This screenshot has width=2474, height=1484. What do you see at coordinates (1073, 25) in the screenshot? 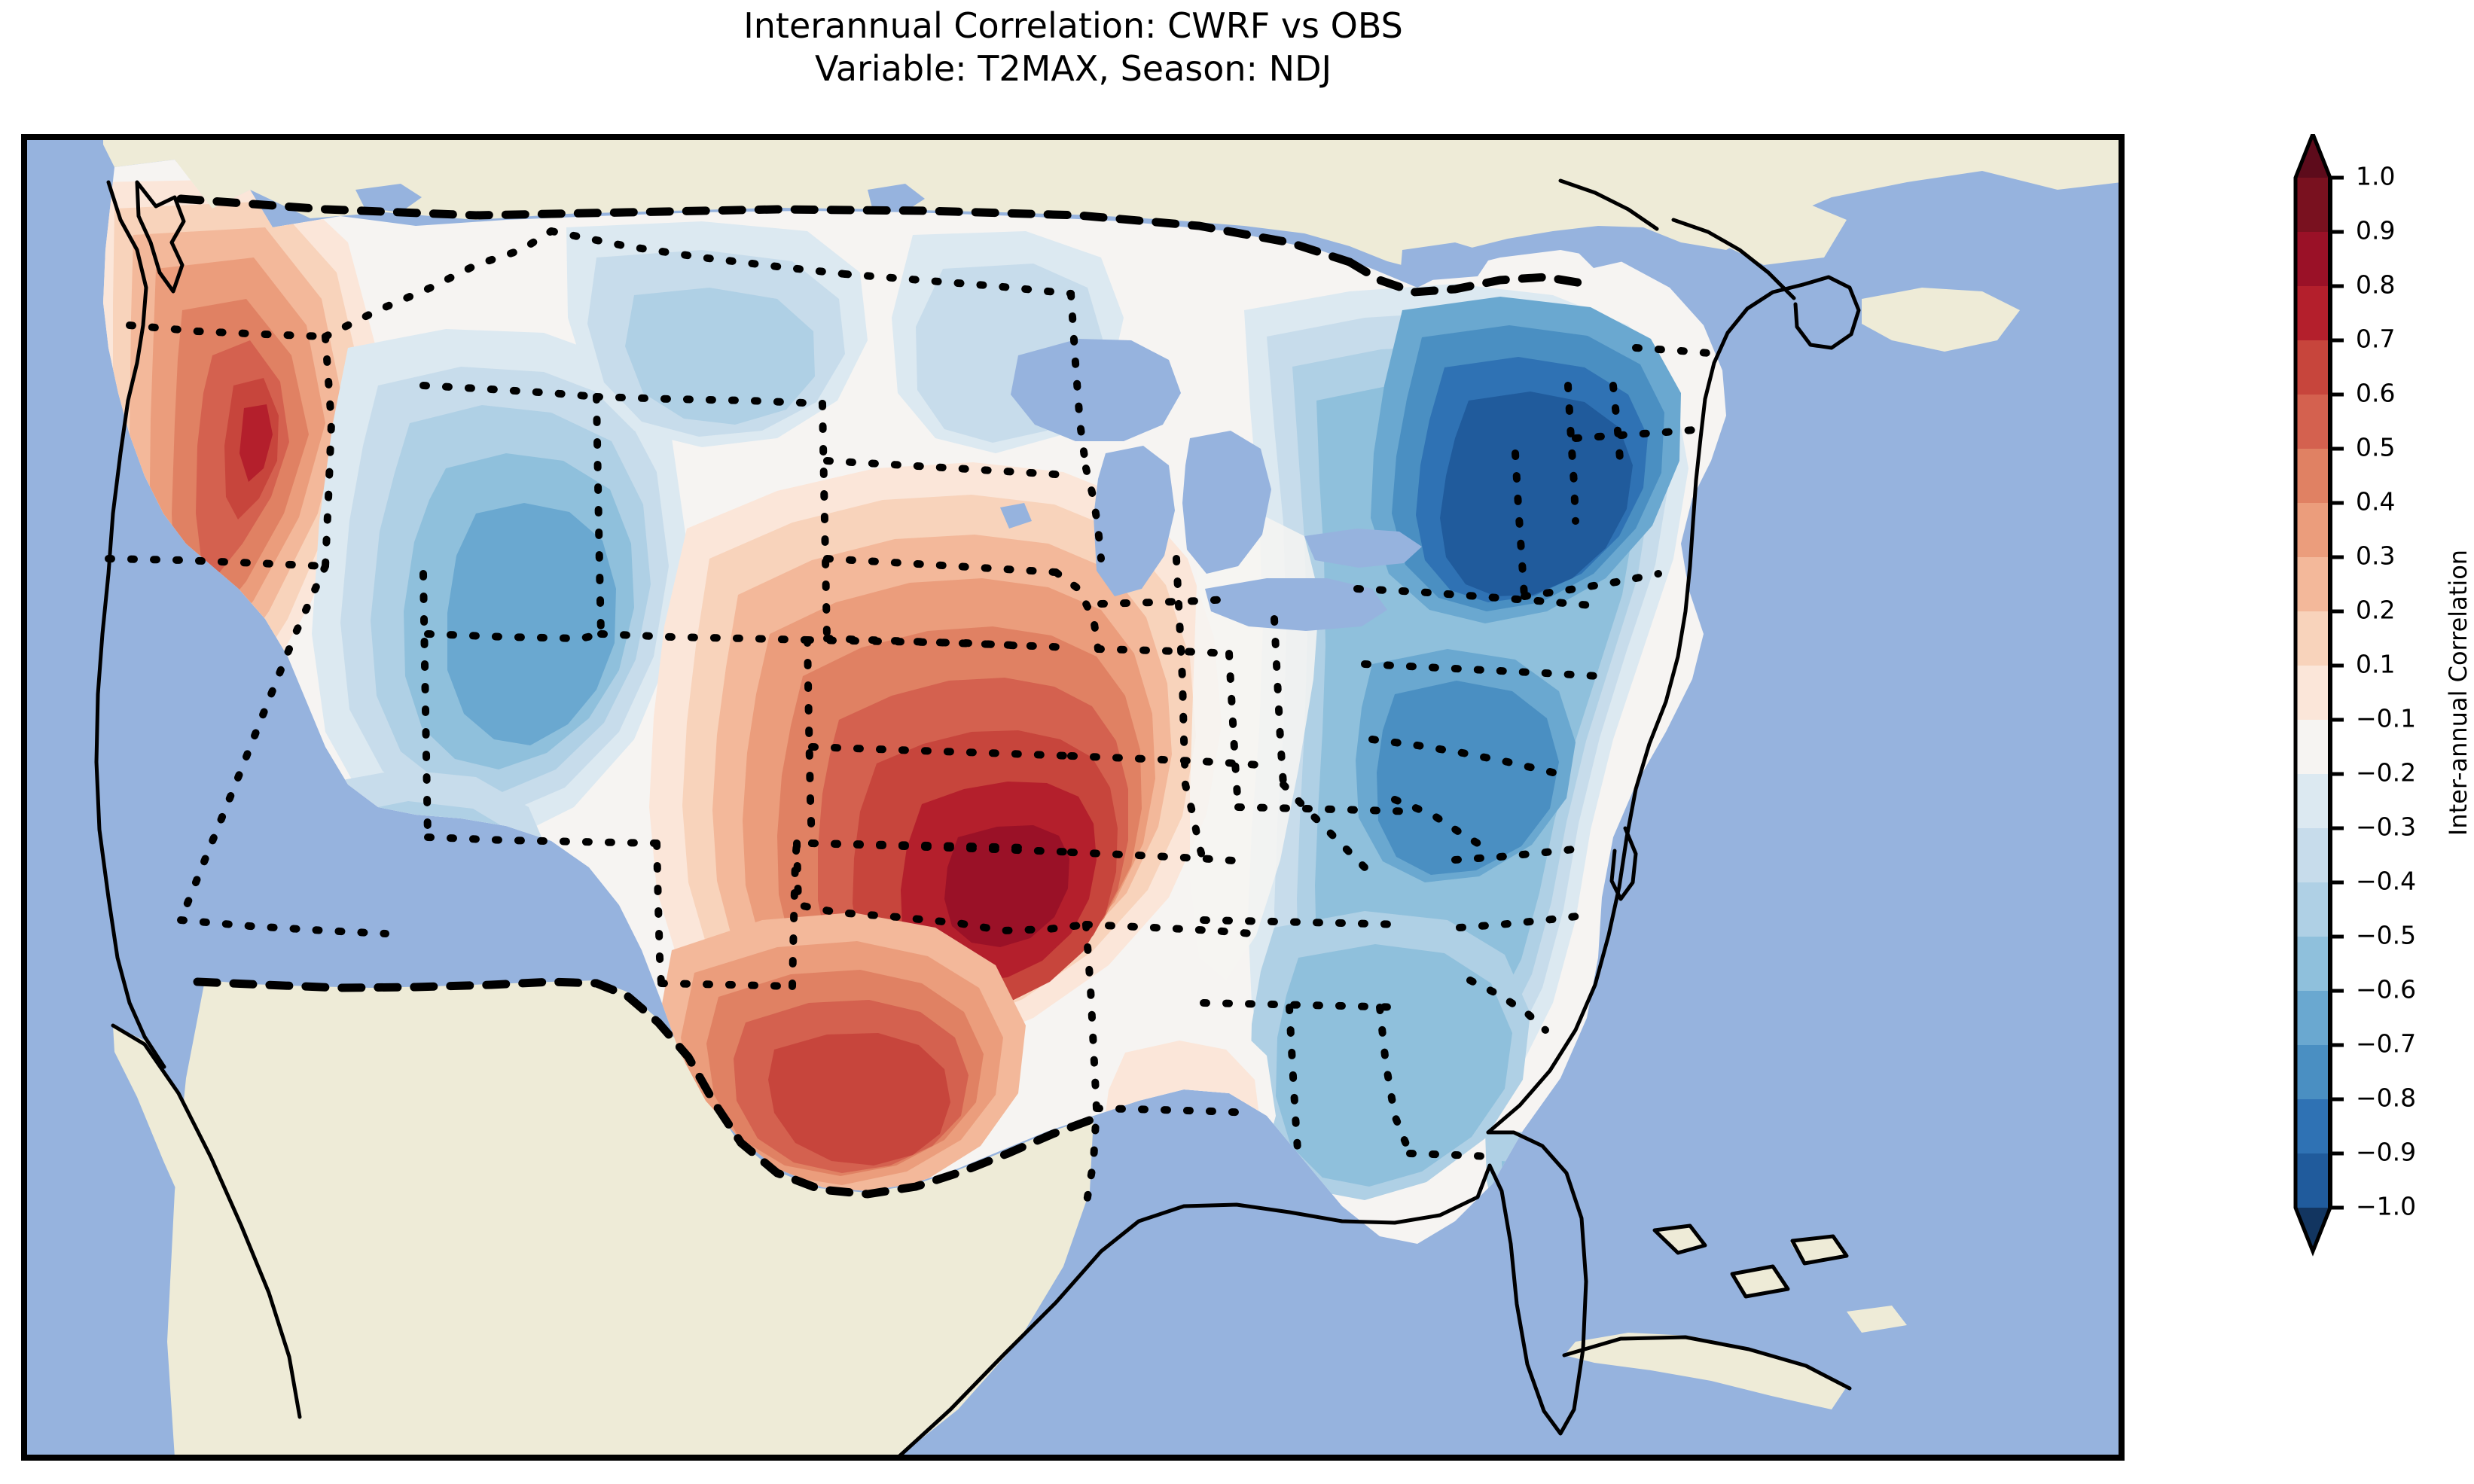
I see `title-line-1: Interannual Correlation: CWRF vs OBS` at bounding box center [1073, 25].